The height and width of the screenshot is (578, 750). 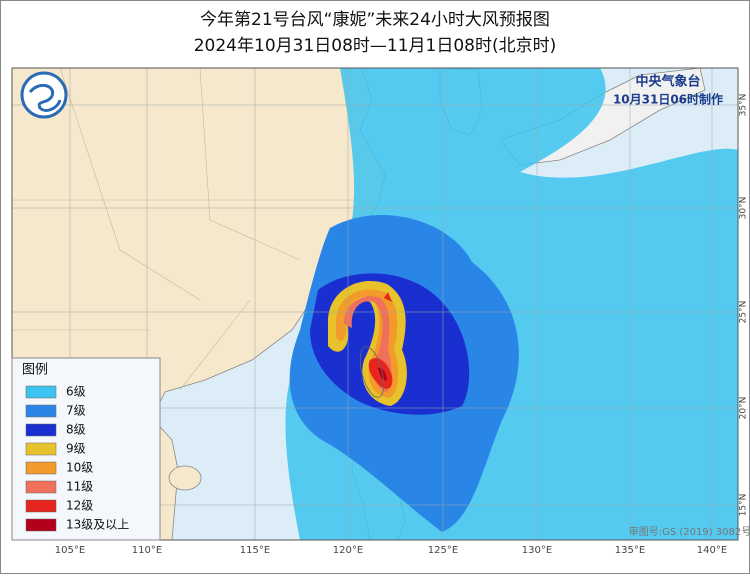 What do you see at coordinates (668, 99) in the screenshot?
I see `issue-time: 10月31日06时制作` at bounding box center [668, 99].